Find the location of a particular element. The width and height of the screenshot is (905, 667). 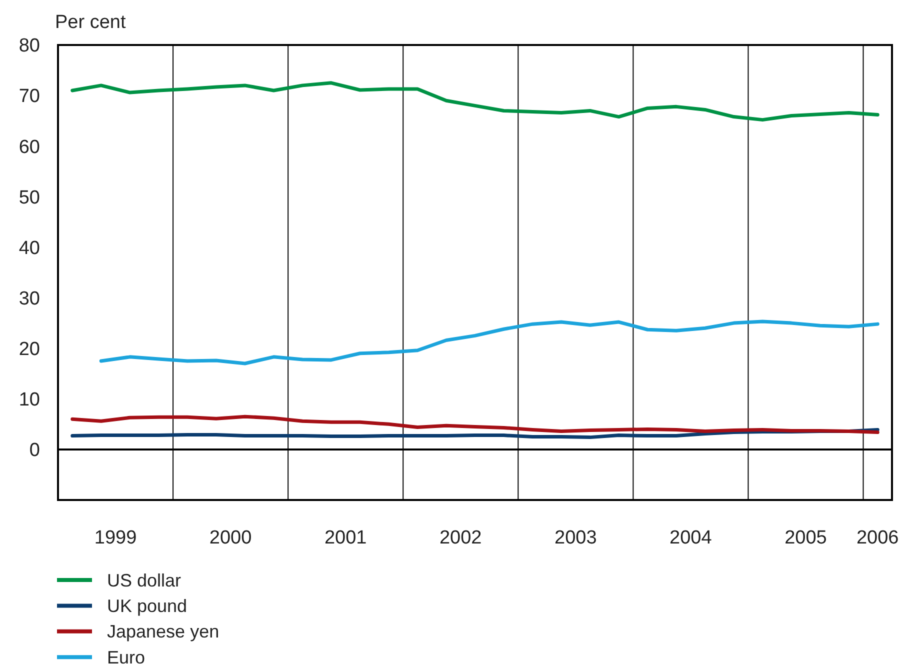

y-tick-label: 30 is located at coordinates (29, 299).